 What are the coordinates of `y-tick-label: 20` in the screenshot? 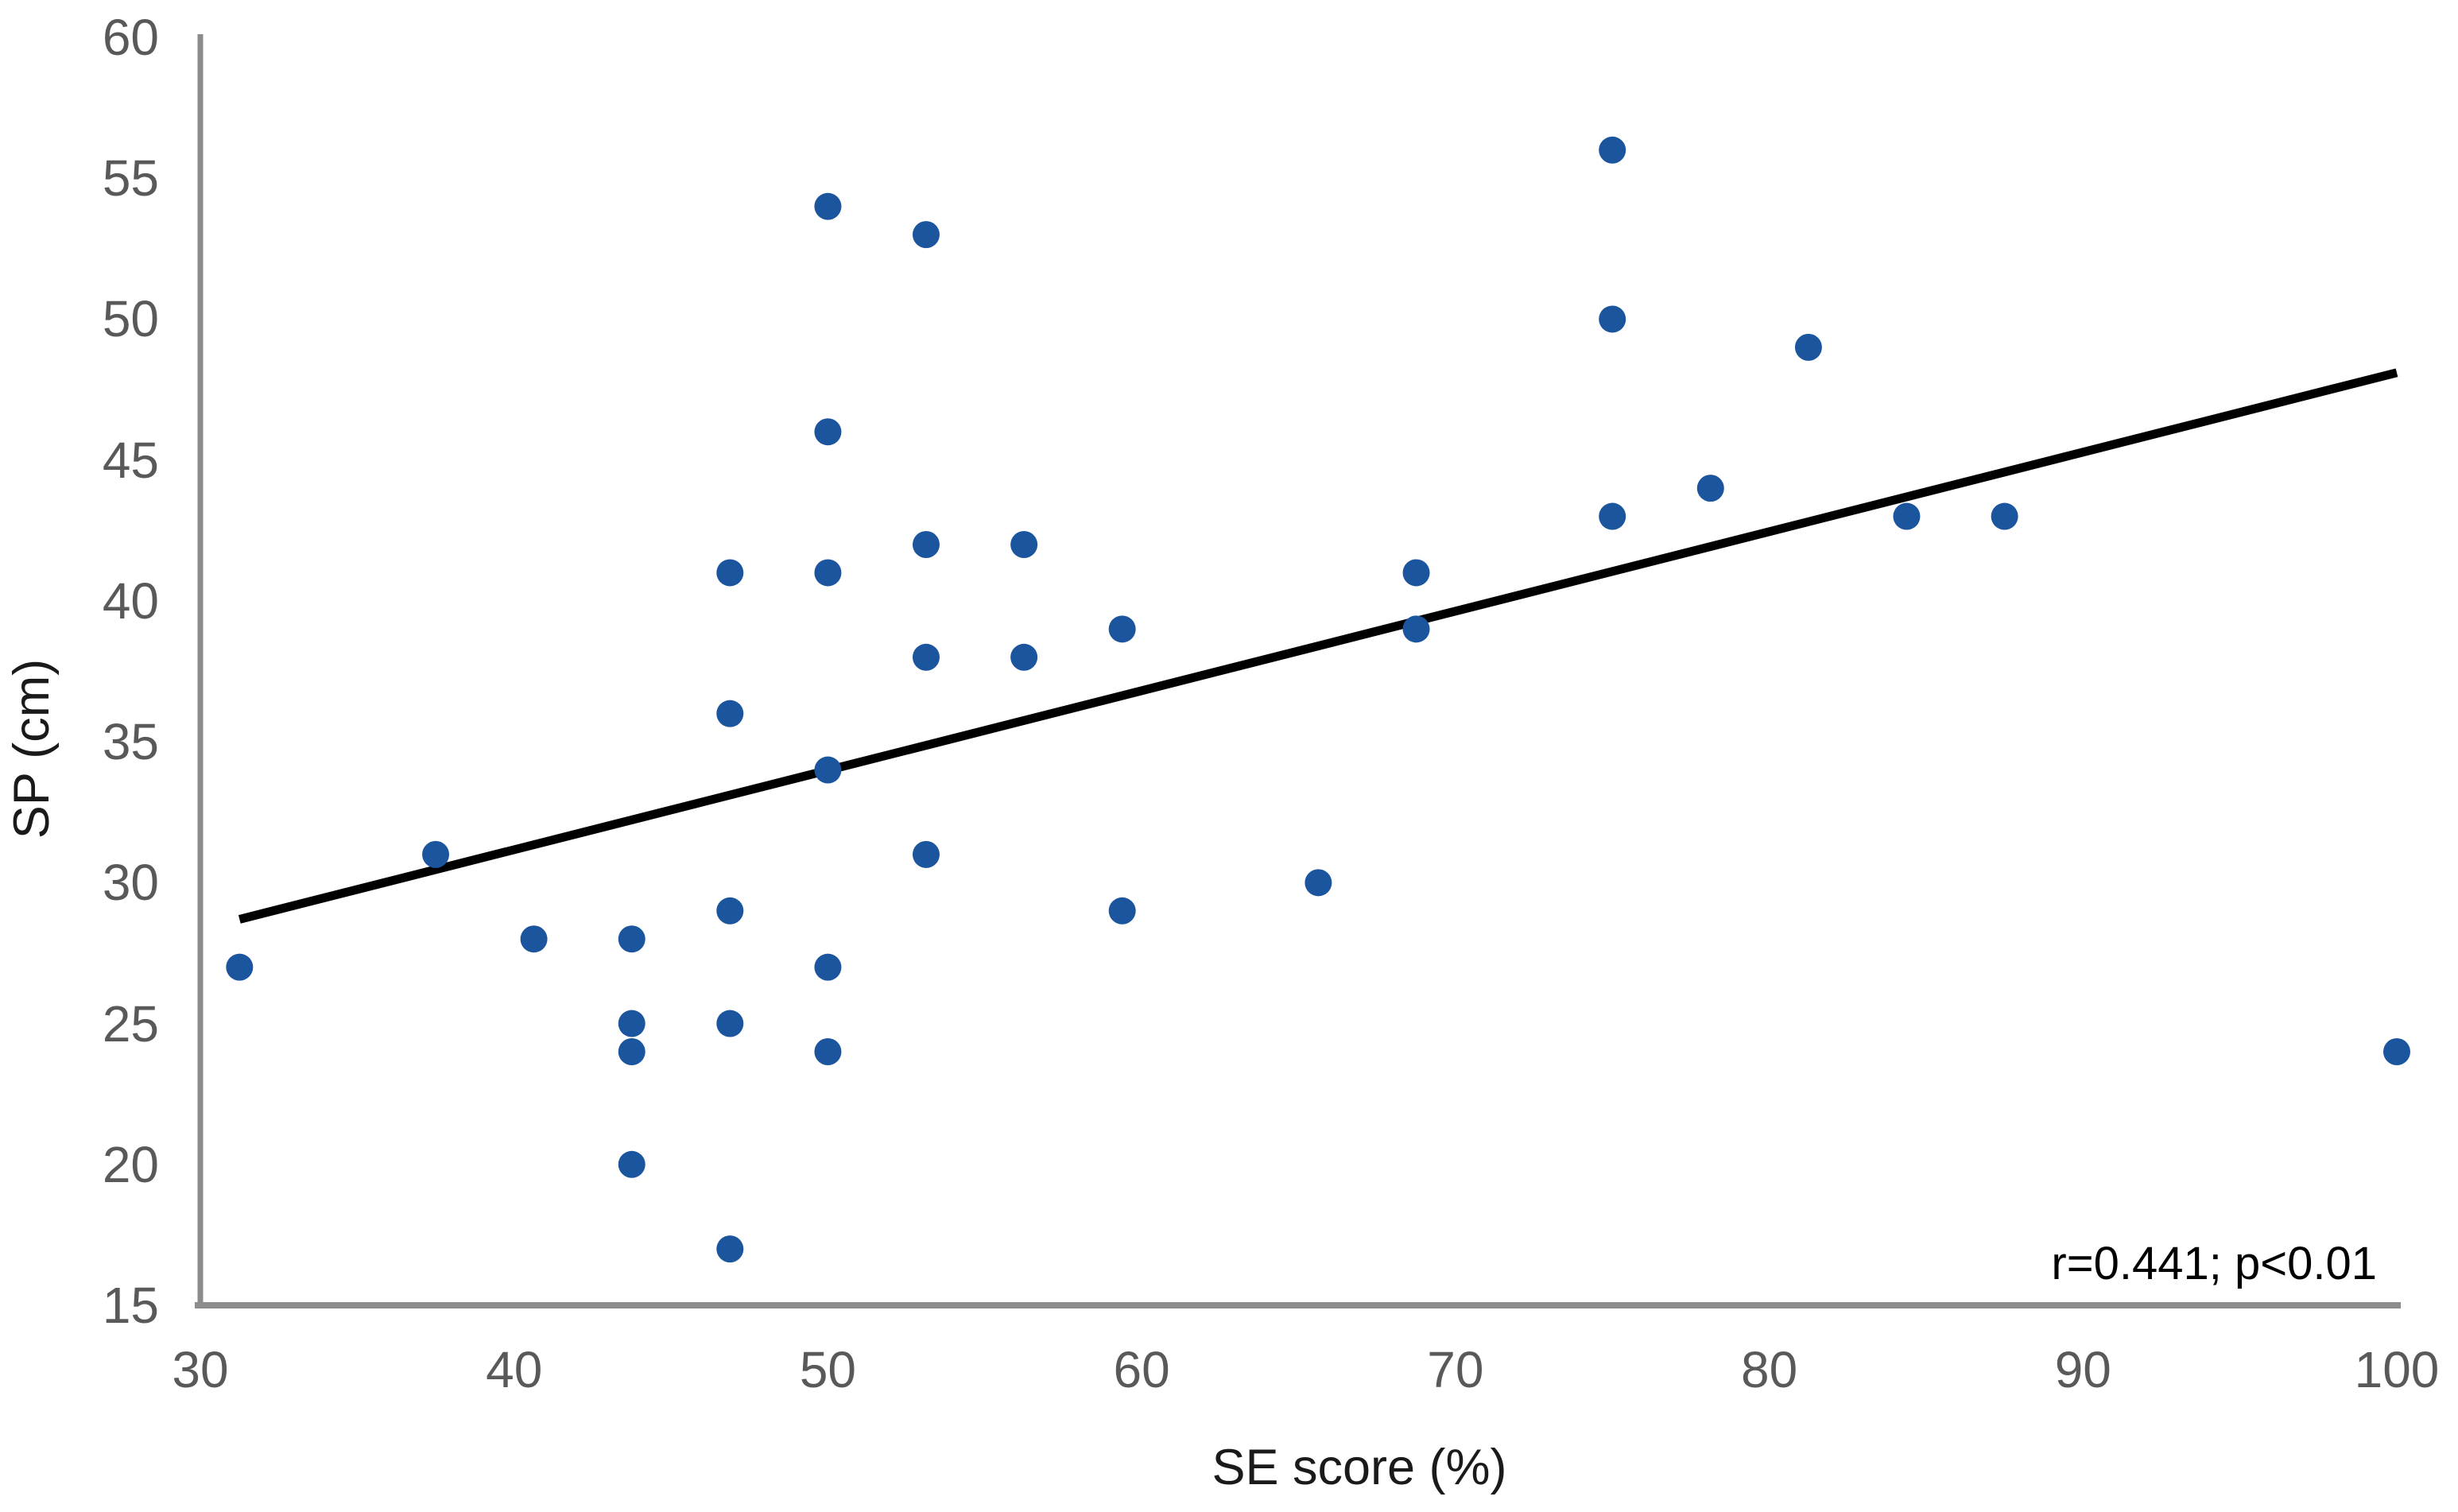 It's located at (130, 1164).